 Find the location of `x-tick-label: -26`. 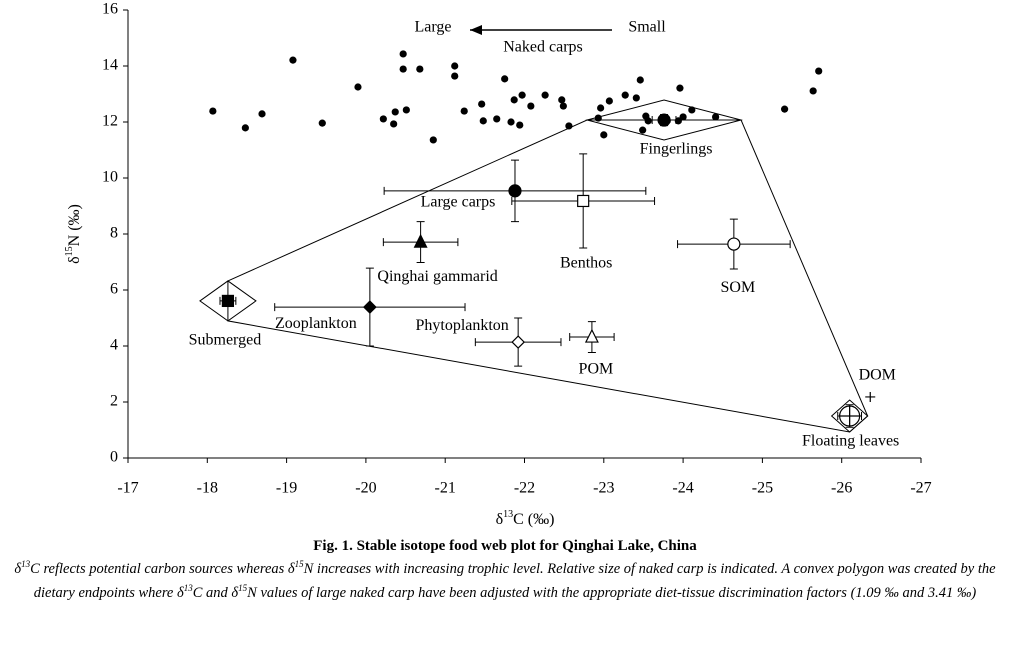

x-tick-label: -26 is located at coordinates (841, 488).